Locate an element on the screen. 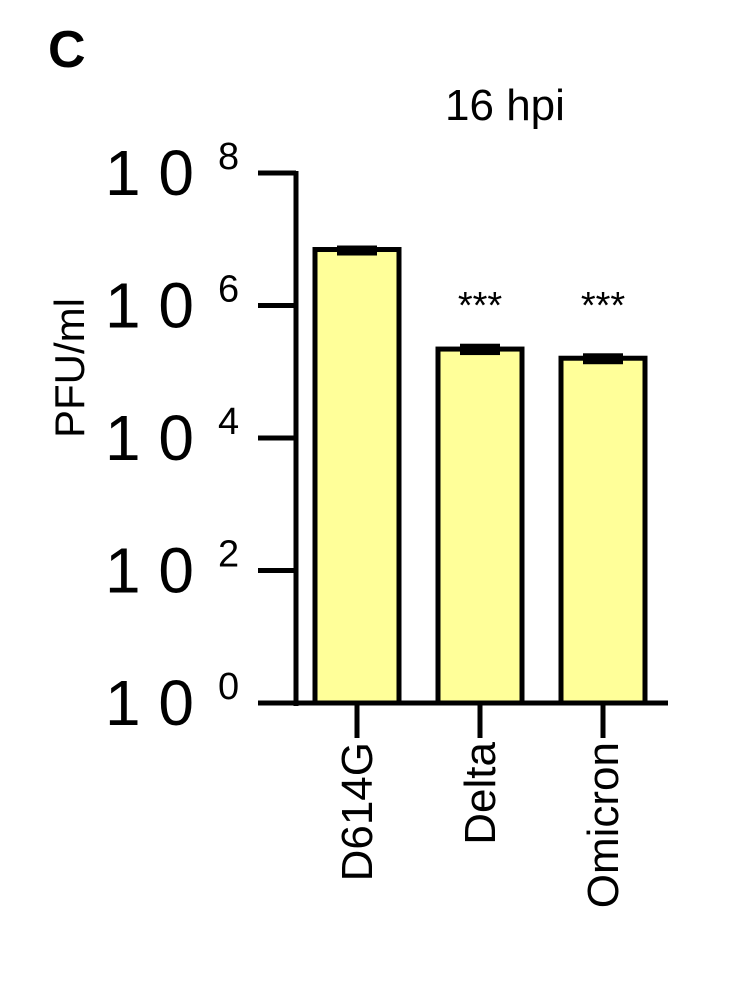 This screenshot has height=996, width=730. y-tick-label-0: 1 0 is located at coordinates (149, 703).